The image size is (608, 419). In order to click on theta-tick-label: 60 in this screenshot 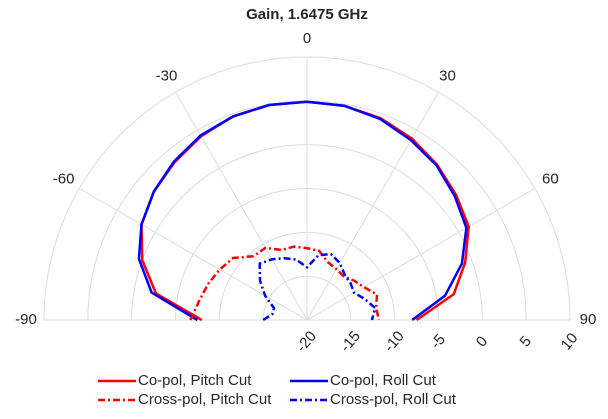, I will do `click(550, 178)`.